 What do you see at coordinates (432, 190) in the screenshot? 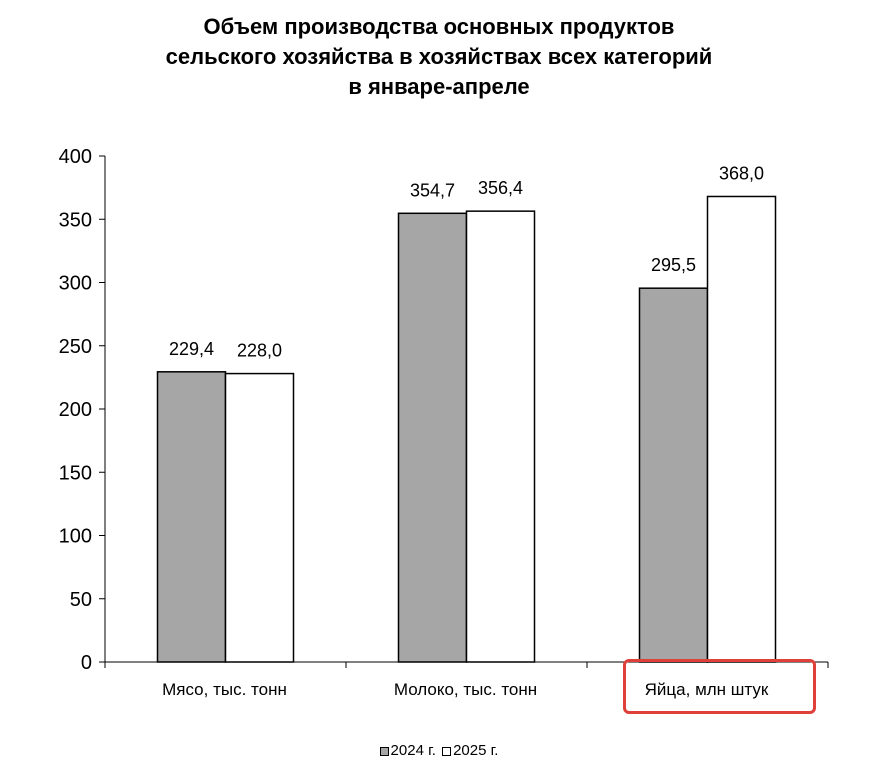
I see `data-label: 354,7` at bounding box center [432, 190].